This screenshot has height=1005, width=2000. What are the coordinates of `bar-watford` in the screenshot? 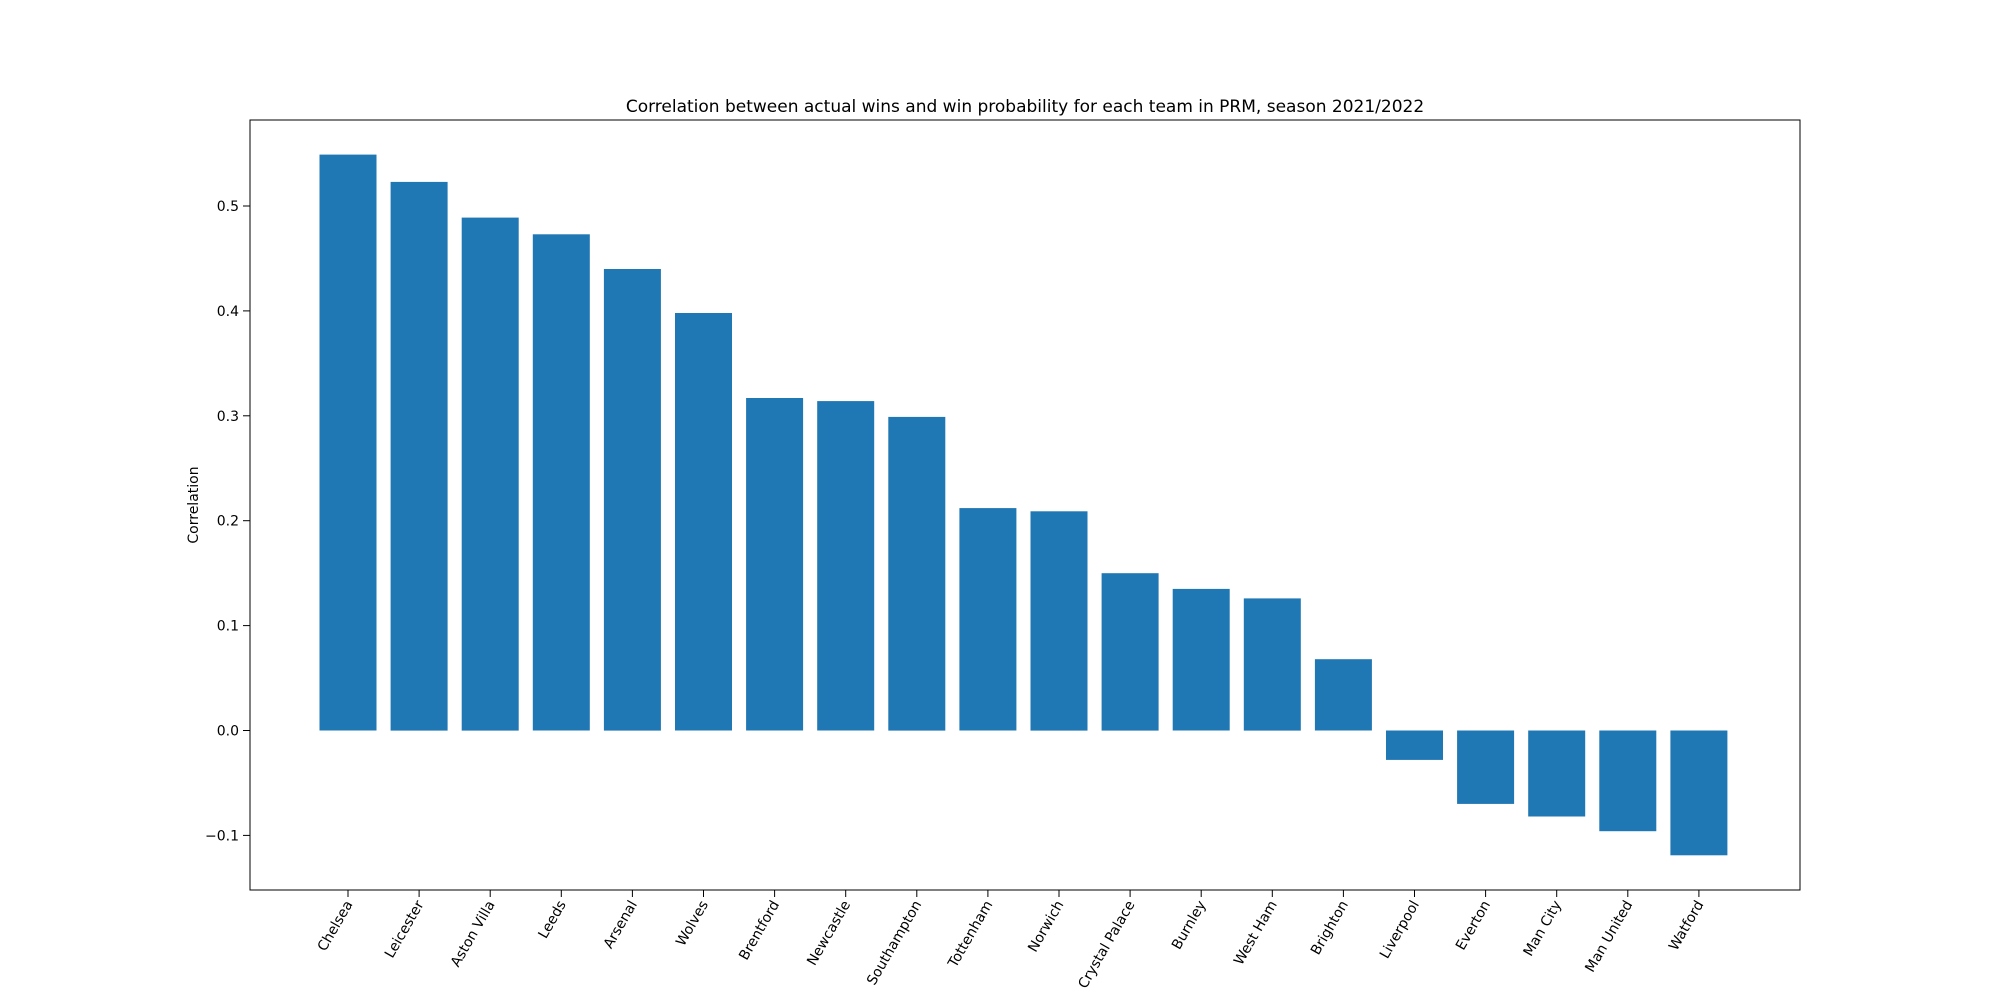 It's located at (1699, 793).